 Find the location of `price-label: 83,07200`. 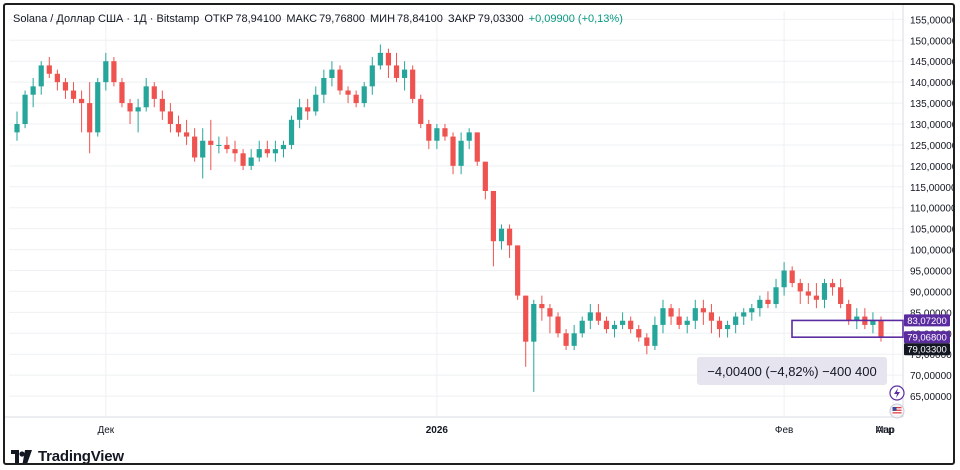

price-label: 83,07200 is located at coordinates (927, 321).